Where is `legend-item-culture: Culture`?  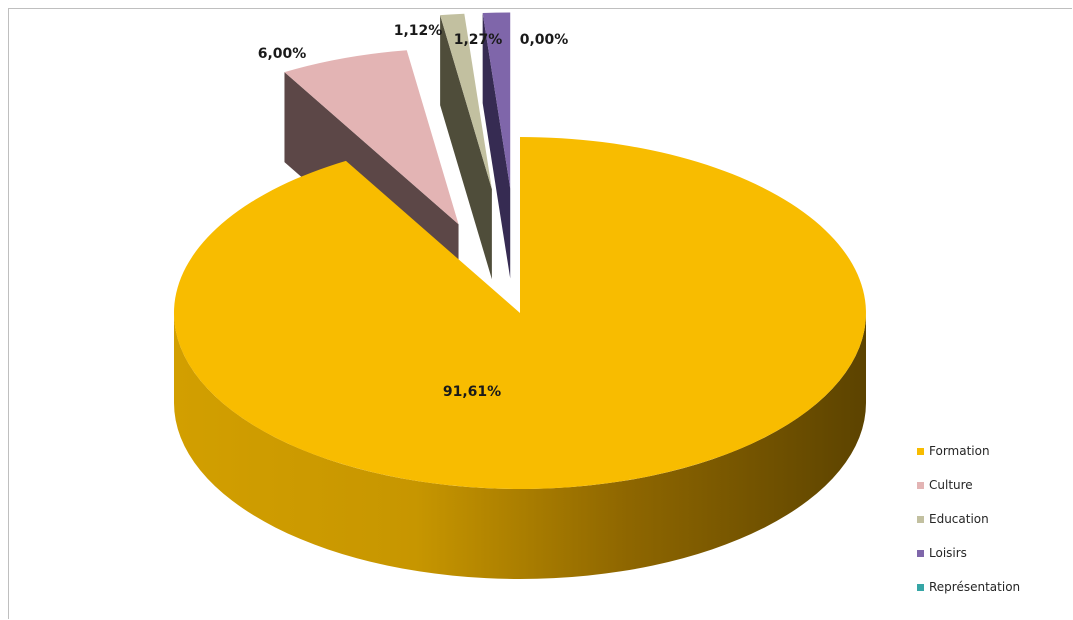 legend-item-culture: Culture is located at coordinates (992, 485).